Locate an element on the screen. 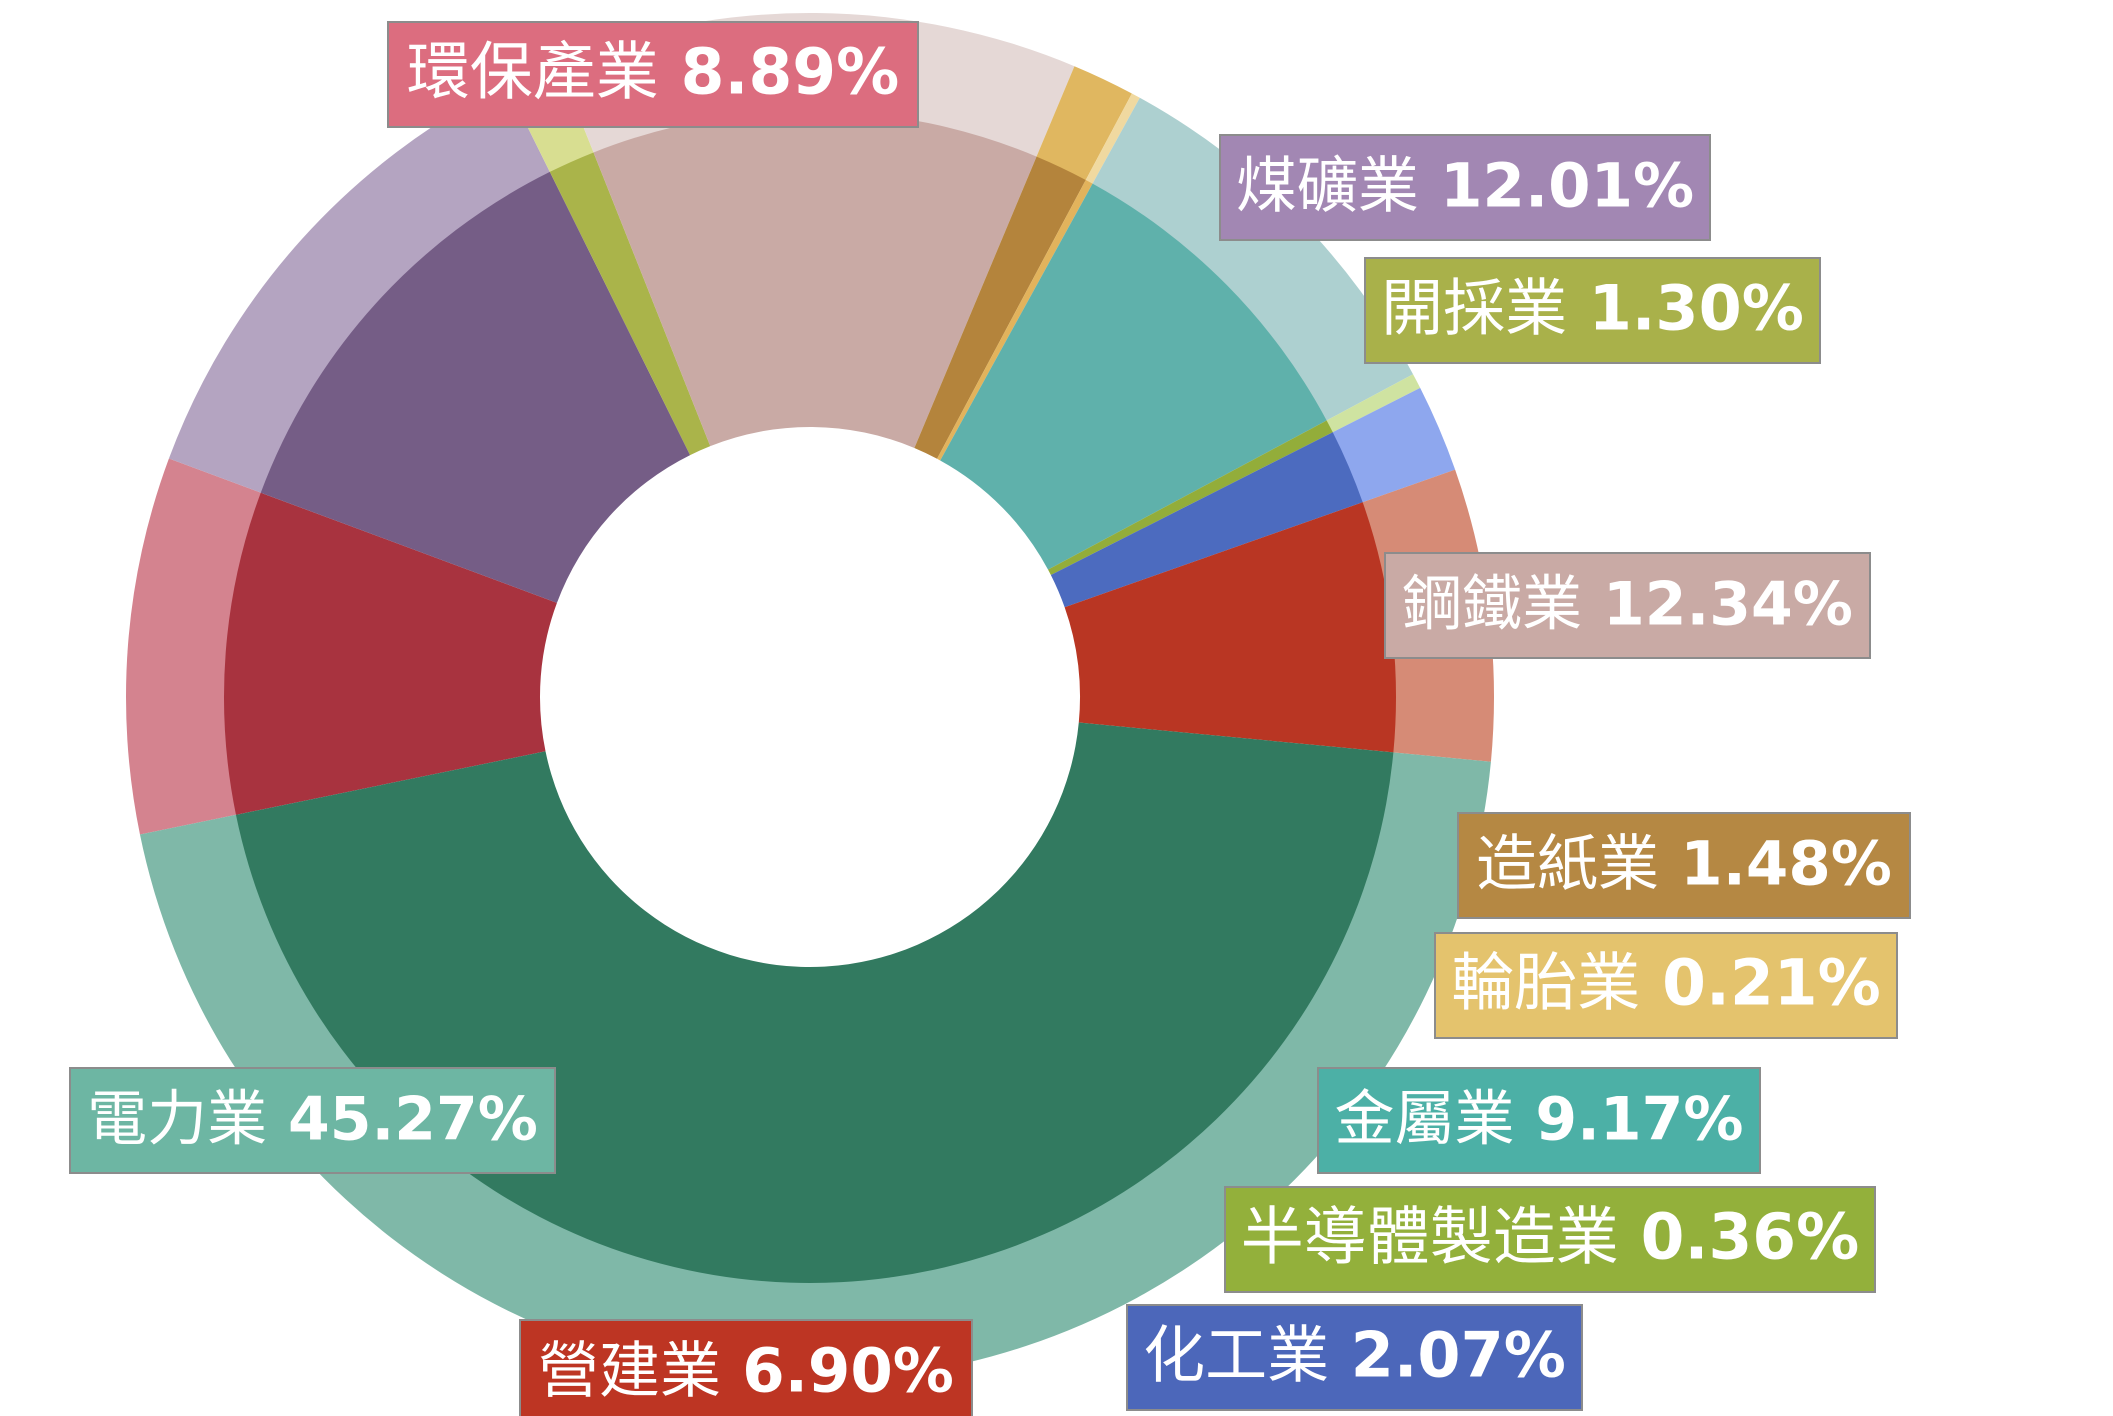 The width and height of the screenshot is (2113, 1416). callout-4: 鋼鐵業 12.34% is located at coordinates (1627, 605).